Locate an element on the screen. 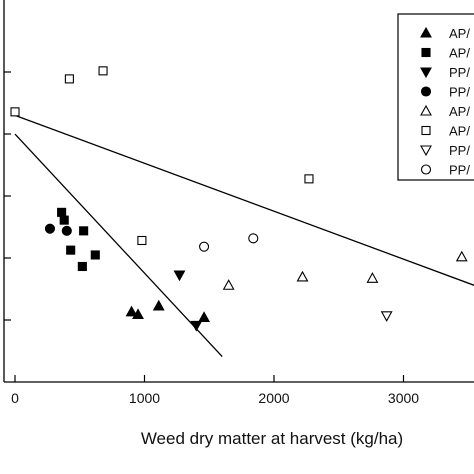 The height and width of the screenshot is (474, 474). legend-label-2: PP/ is located at coordinates (459, 72).